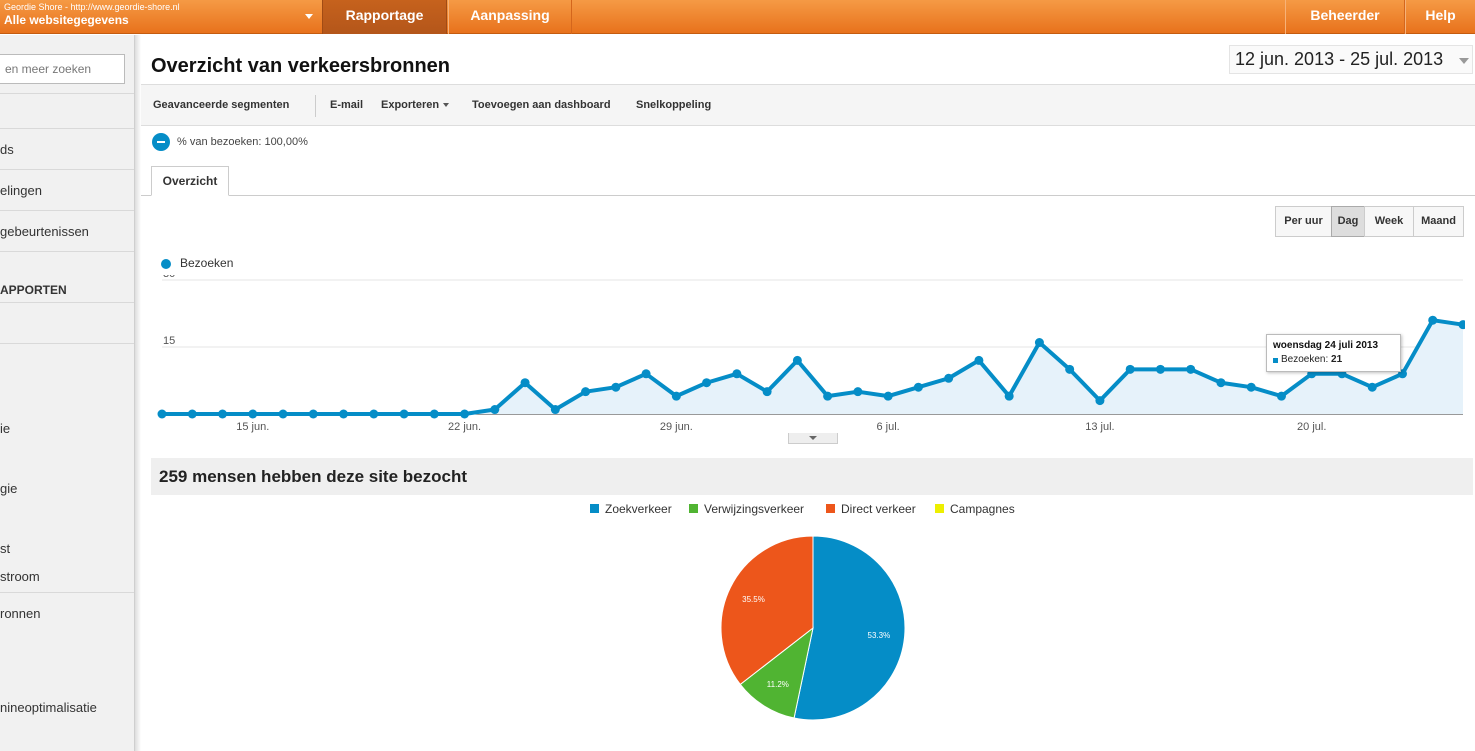  Describe the element at coordinates (252, 427) in the screenshot. I see `x-tick-label: 15 jun.` at that location.